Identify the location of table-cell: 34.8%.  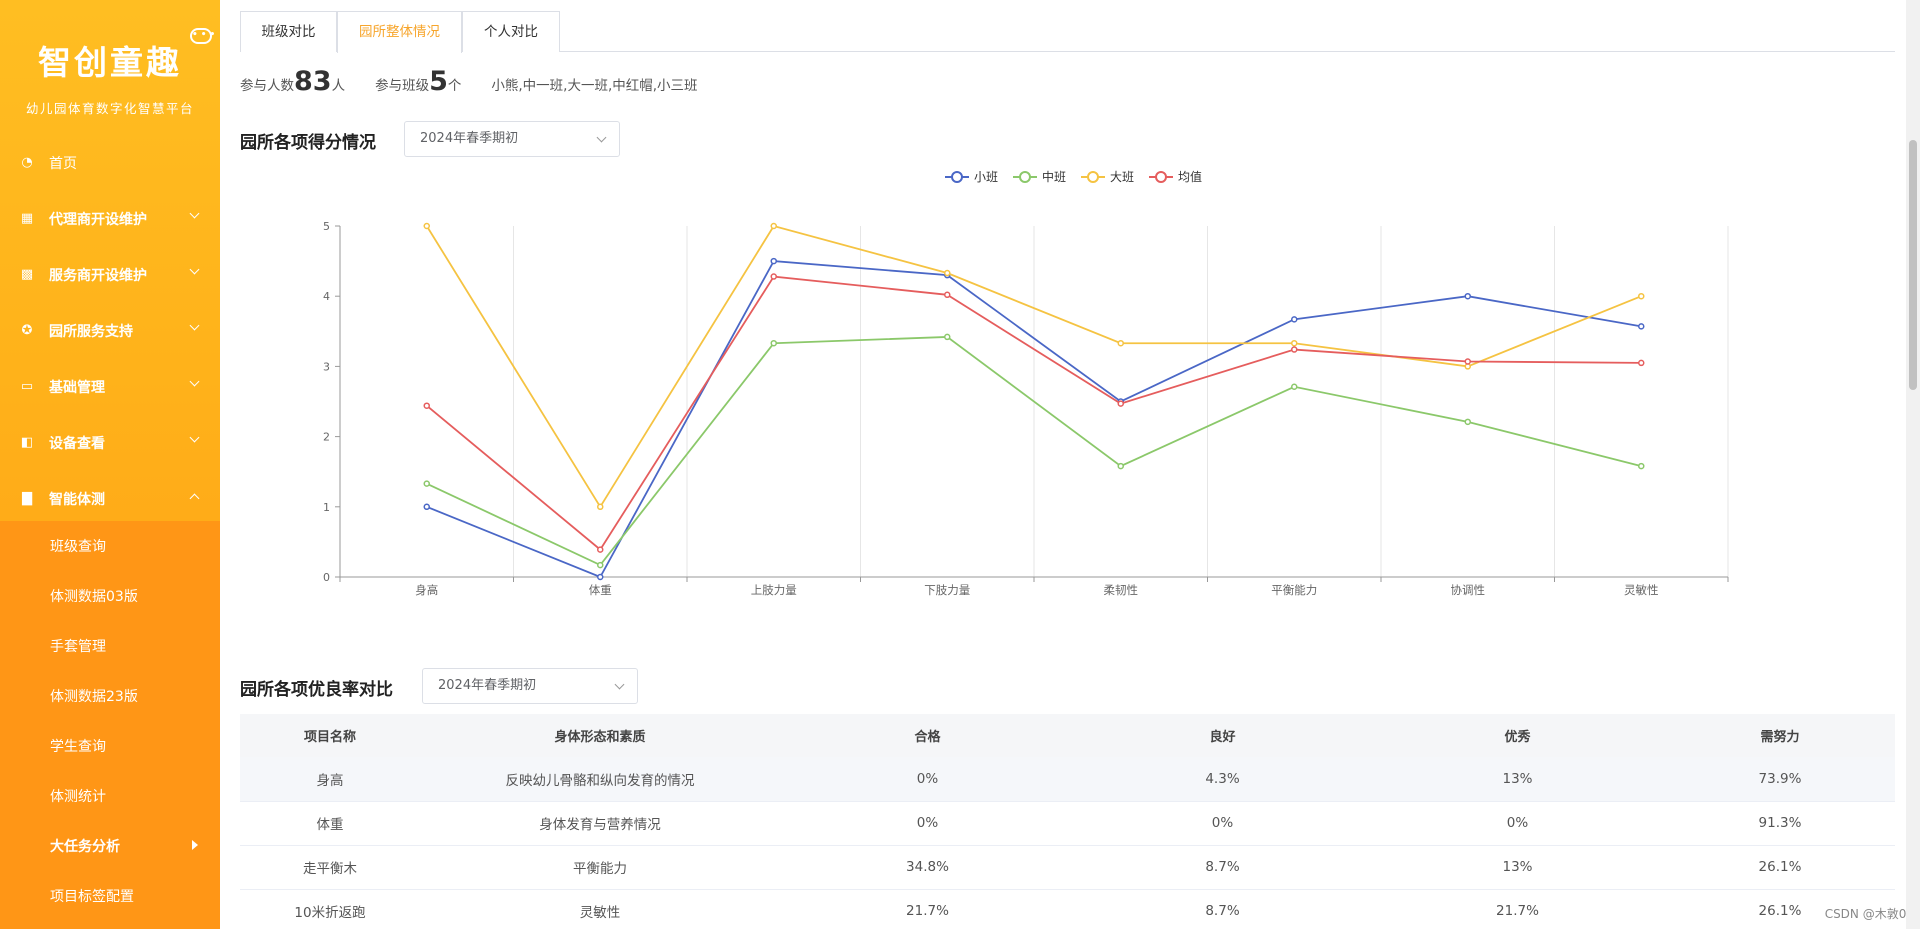
(927, 867).